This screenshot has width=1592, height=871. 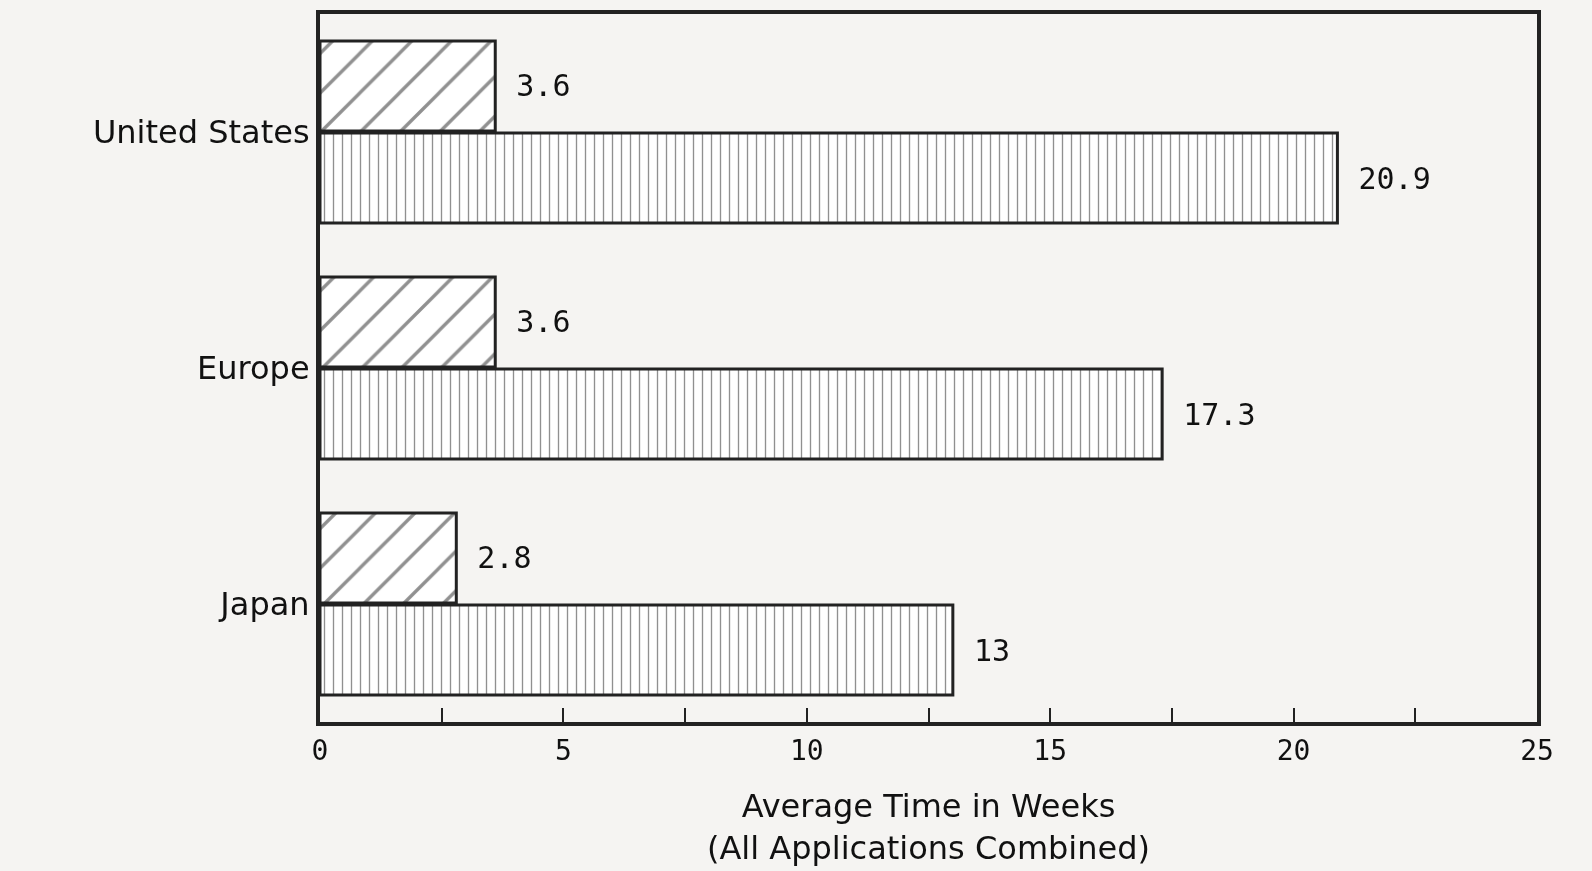 I want to click on data-label: 17.3, so click(x=1210, y=414).